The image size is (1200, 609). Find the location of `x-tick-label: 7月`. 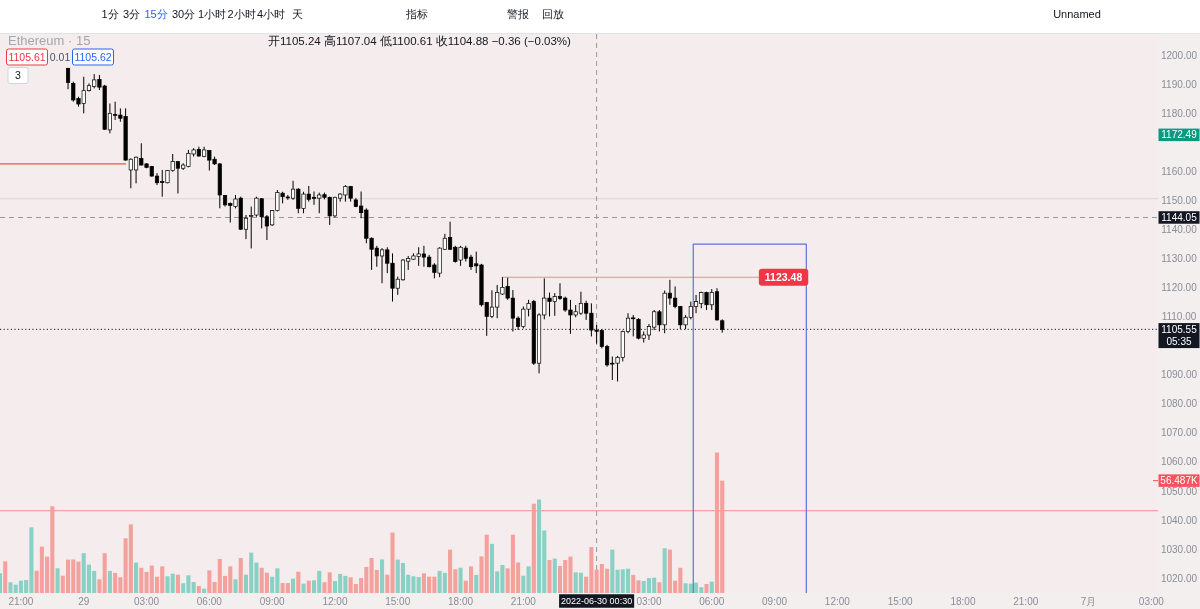

x-tick-label: 7月 is located at coordinates (1088, 601).